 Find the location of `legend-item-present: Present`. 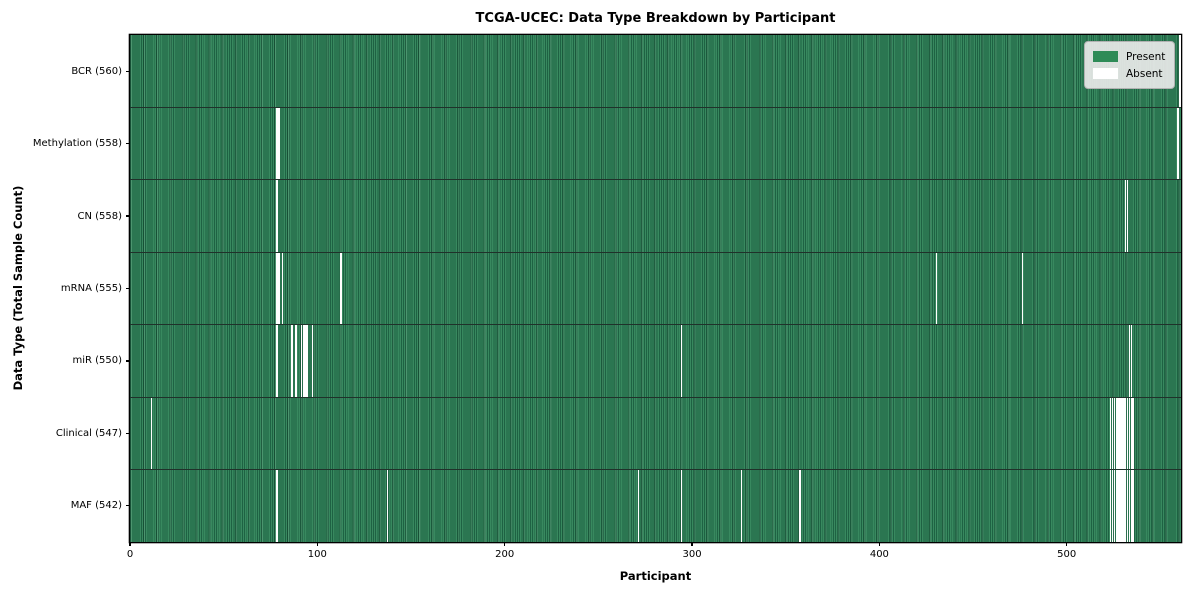

legend-item-present: Present is located at coordinates (1129, 56).